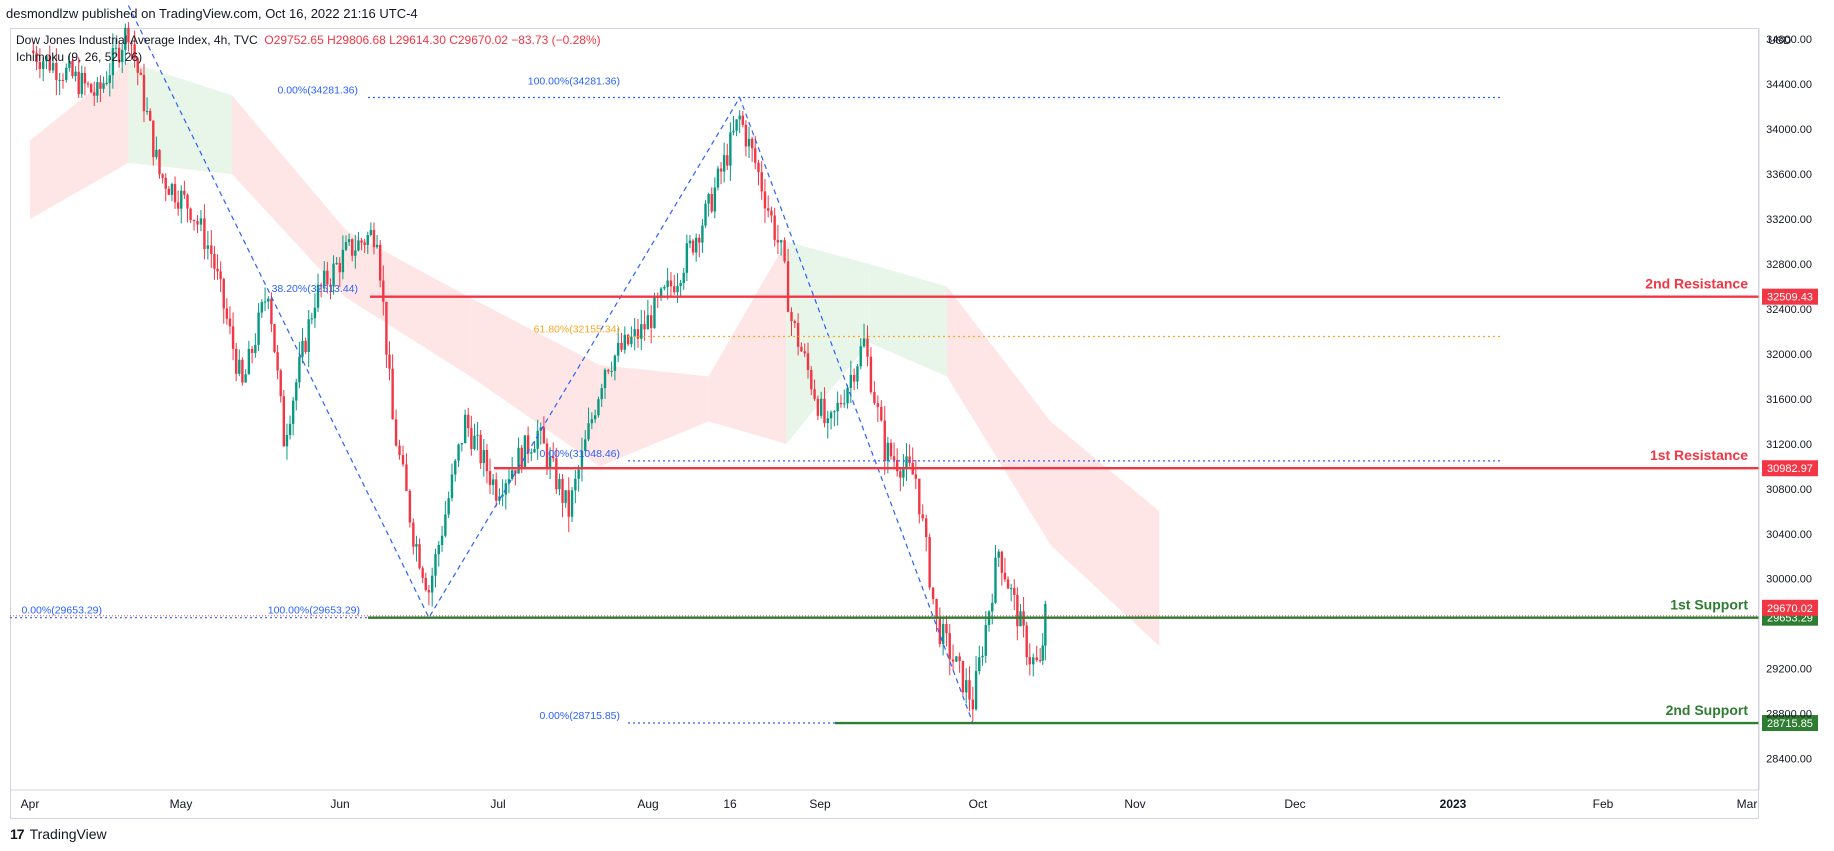 This screenshot has width=1834, height=851. I want to click on x-tick-label: Mar, so click(1747, 804).